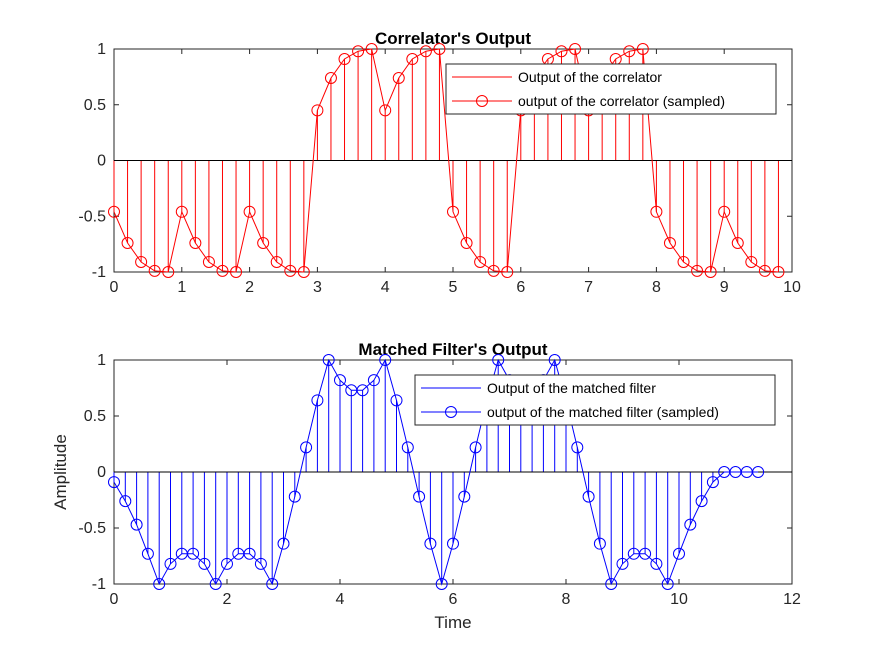 This screenshot has height=656, width=875. What do you see at coordinates (227, 599) in the screenshot?
I see `x-tick-label: 2` at bounding box center [227, 599].